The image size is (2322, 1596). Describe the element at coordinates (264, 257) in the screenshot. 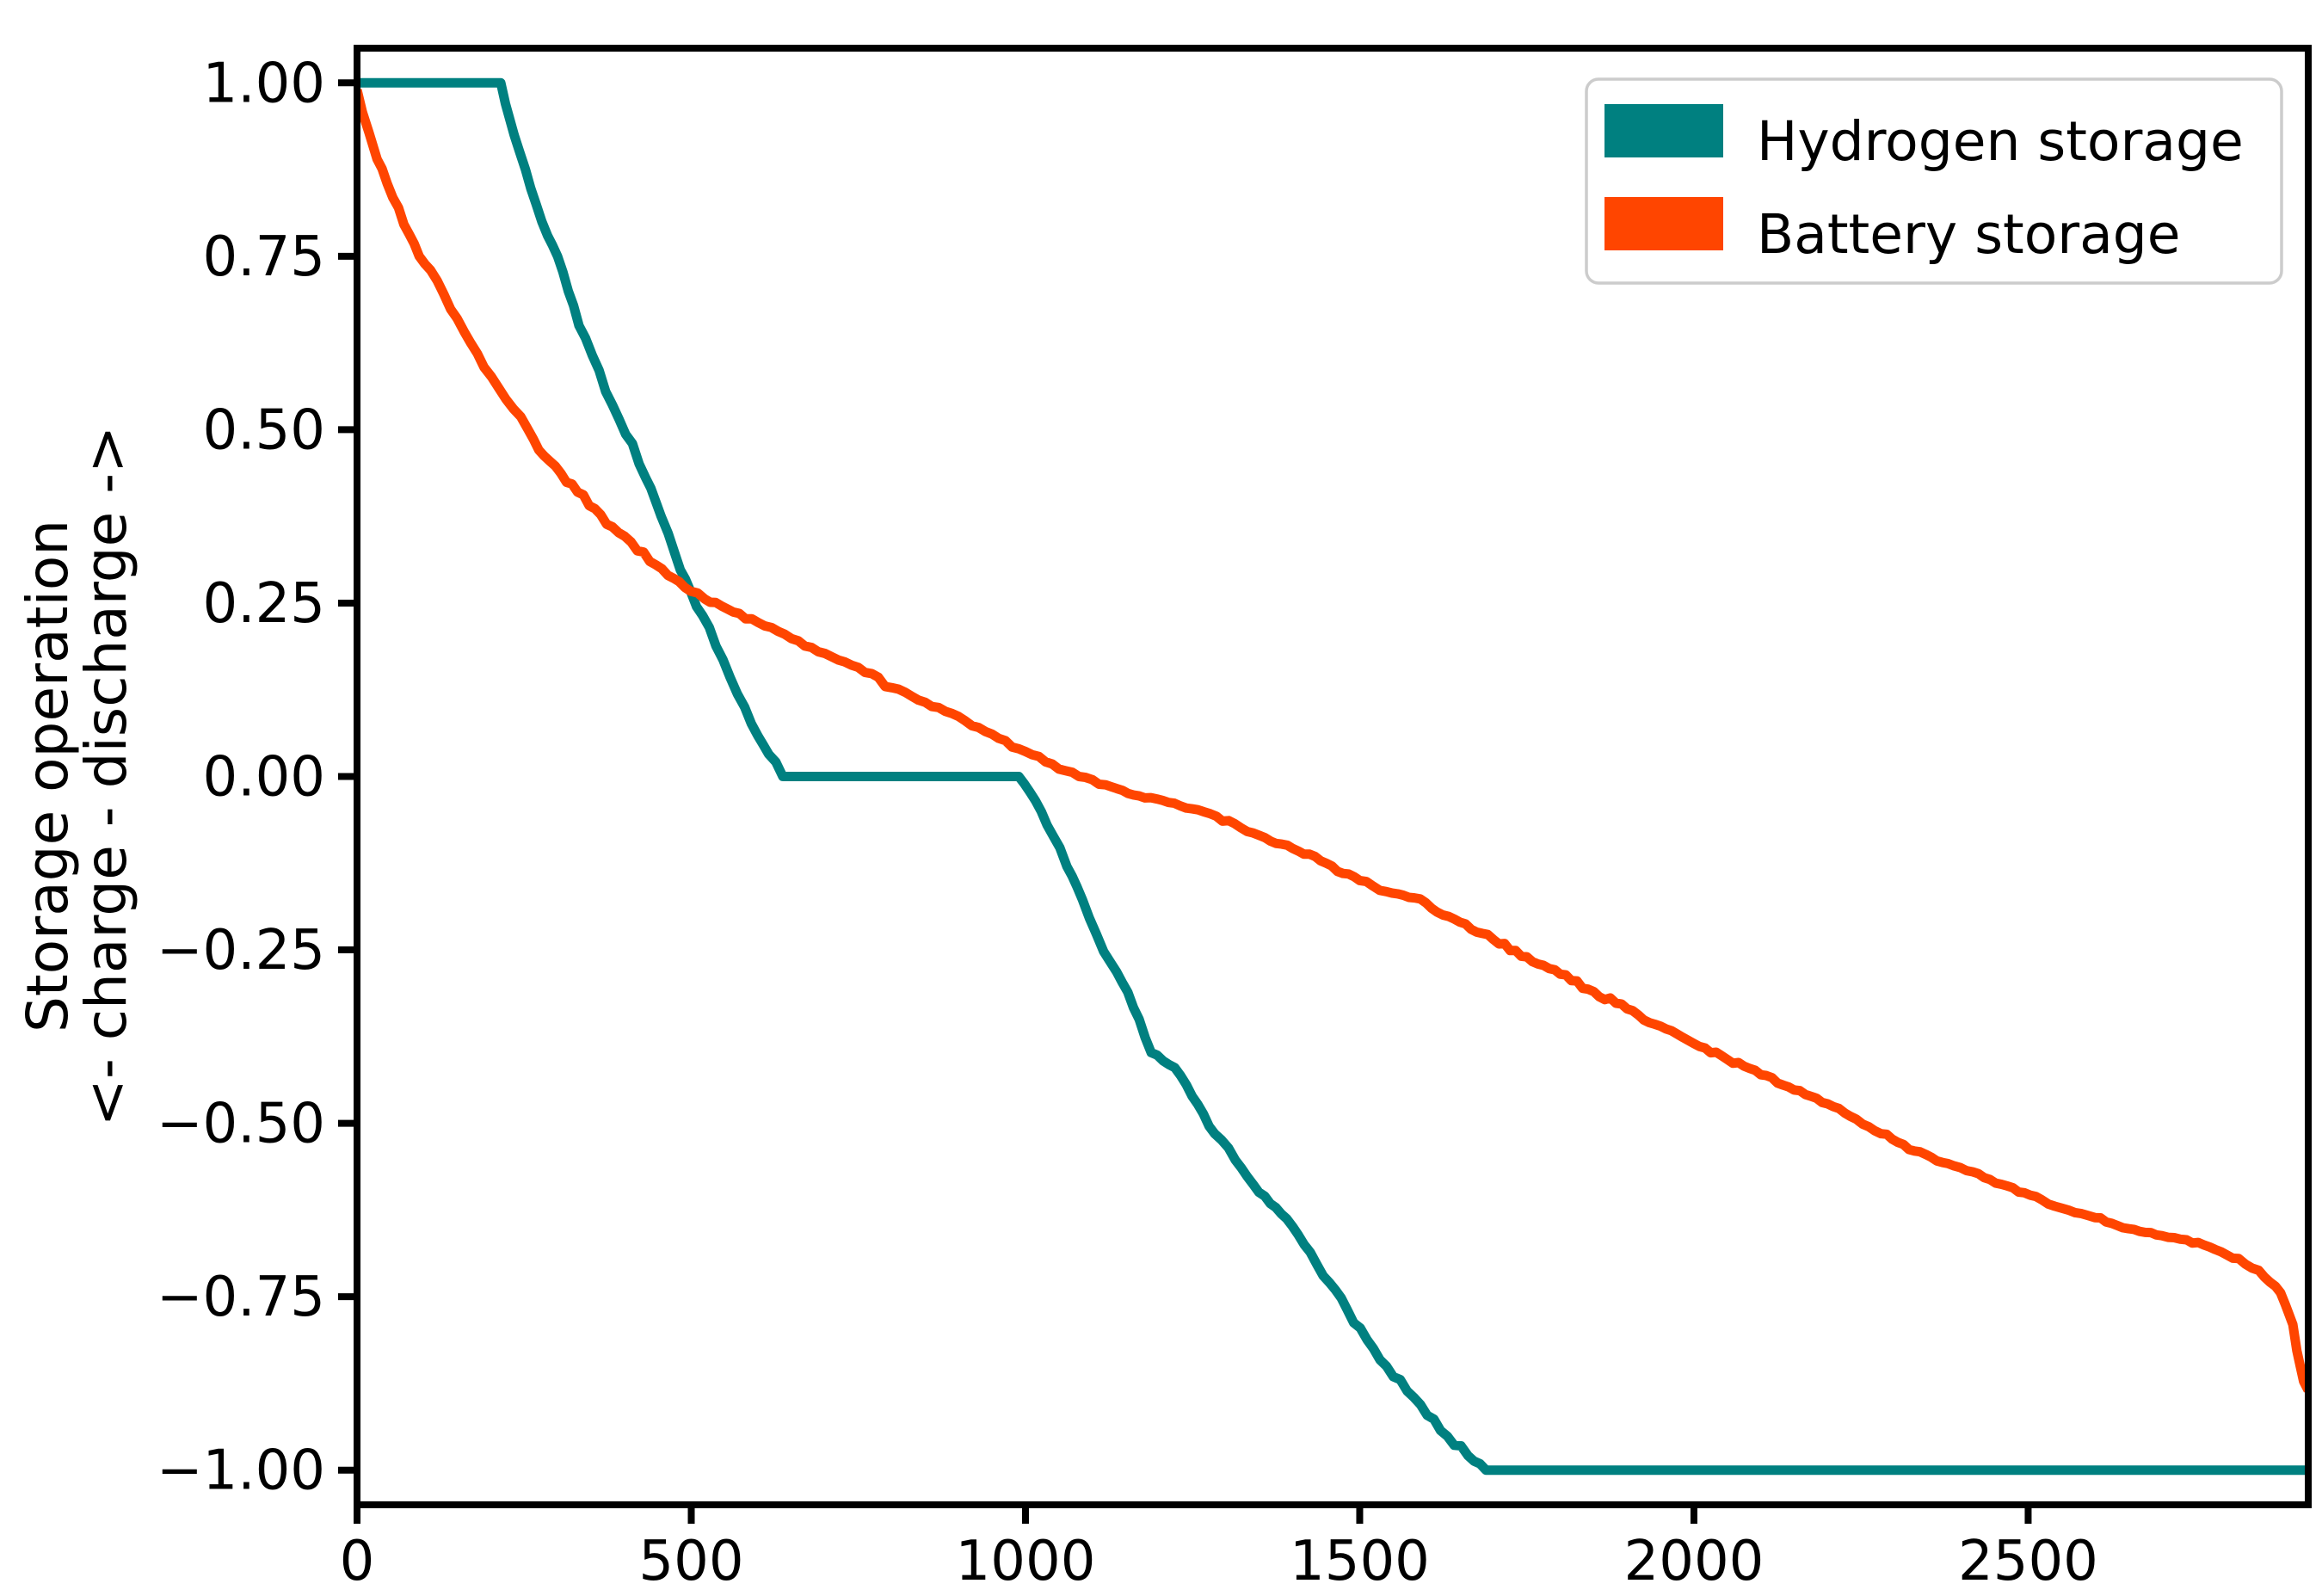

I see `y-tick-label: 0.75` at that location.